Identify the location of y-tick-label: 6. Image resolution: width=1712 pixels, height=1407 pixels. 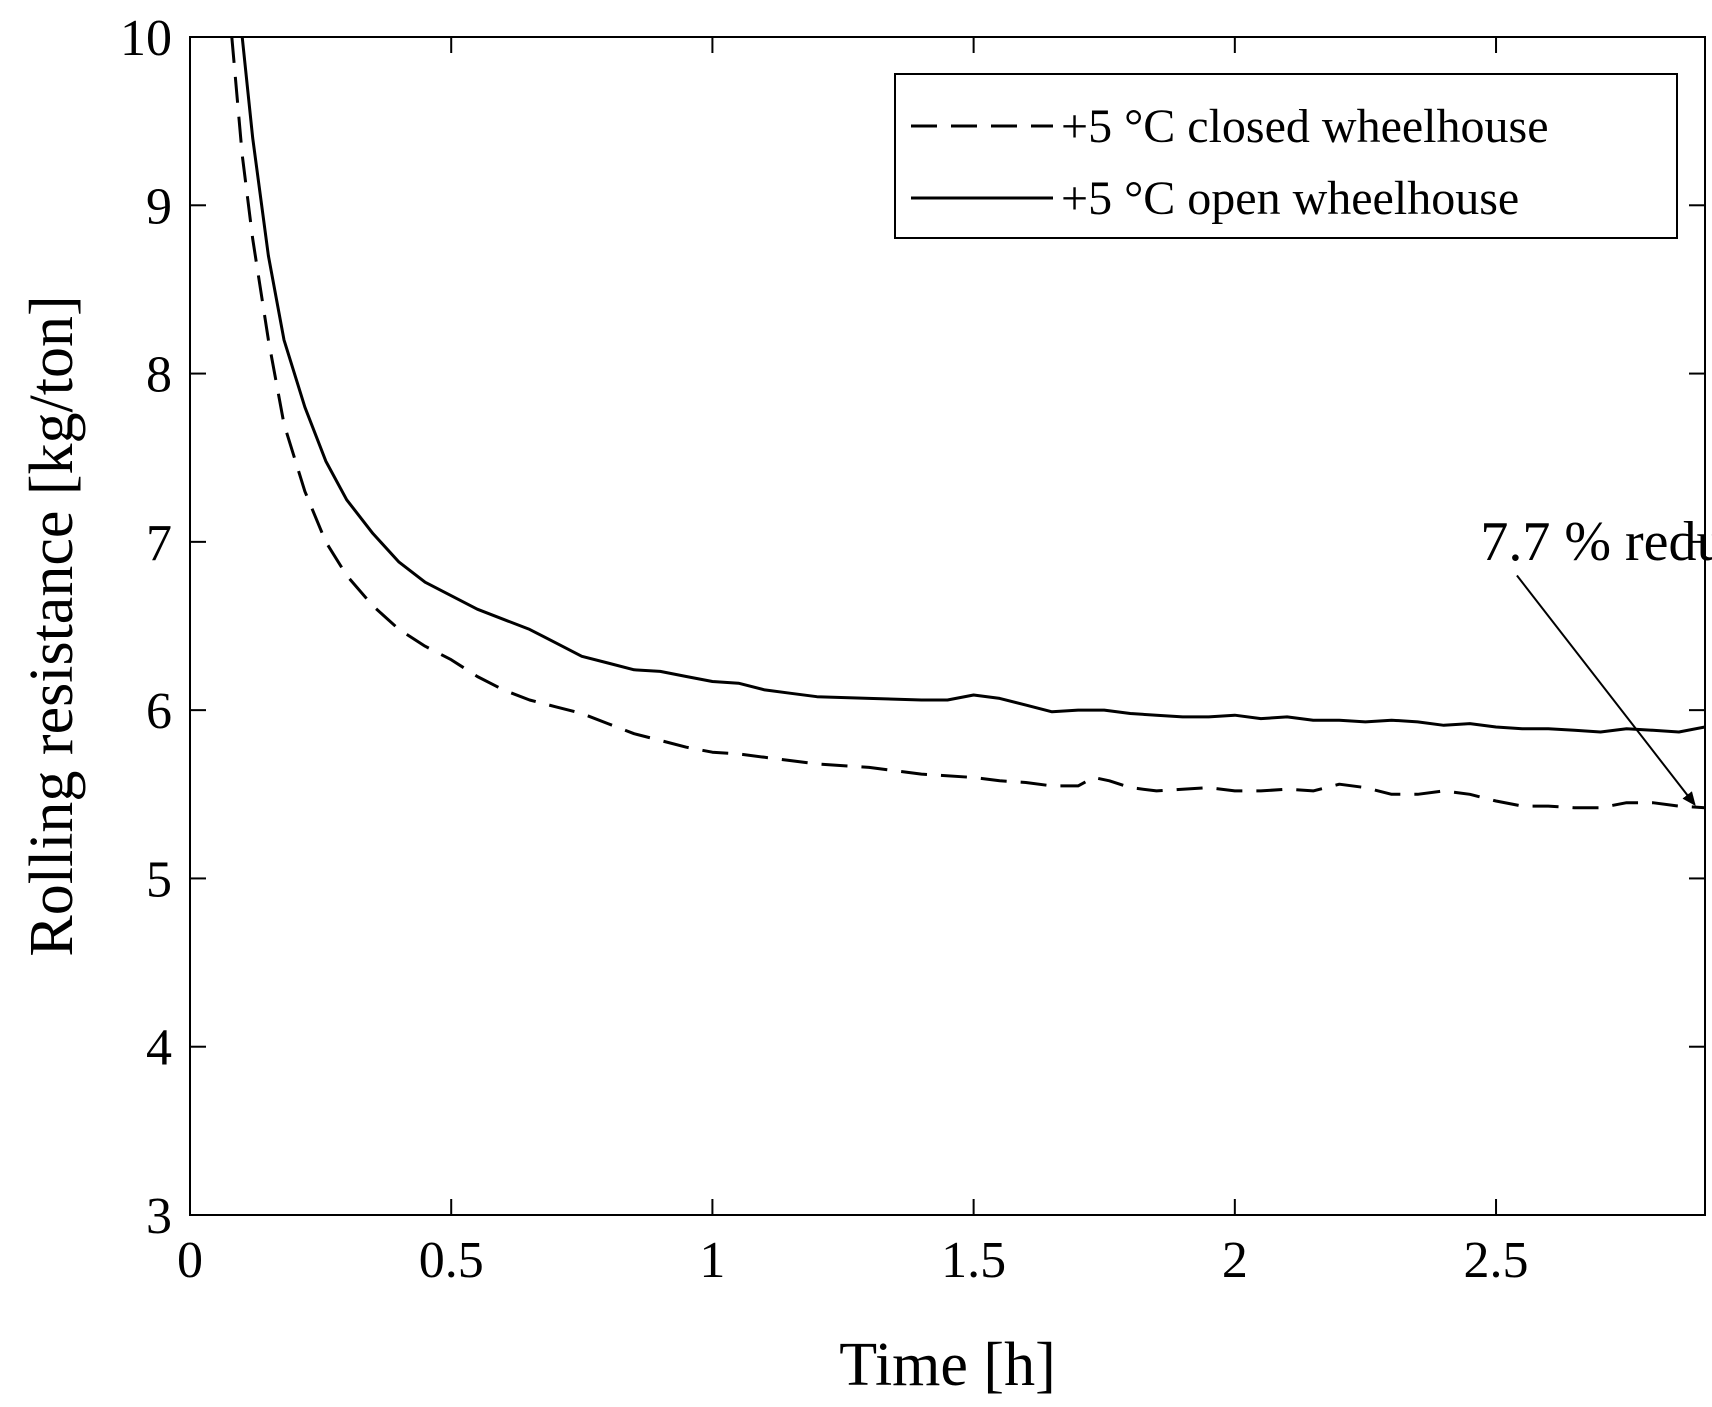
(159, 711).